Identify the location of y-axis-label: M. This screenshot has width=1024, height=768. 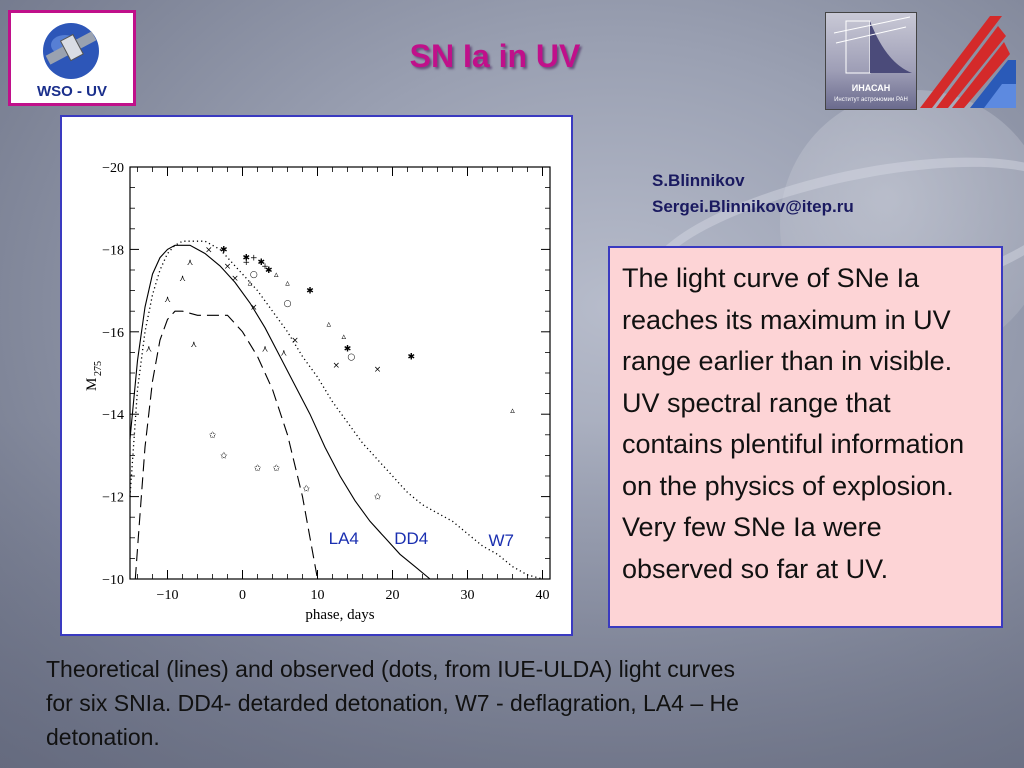
(92, 384).